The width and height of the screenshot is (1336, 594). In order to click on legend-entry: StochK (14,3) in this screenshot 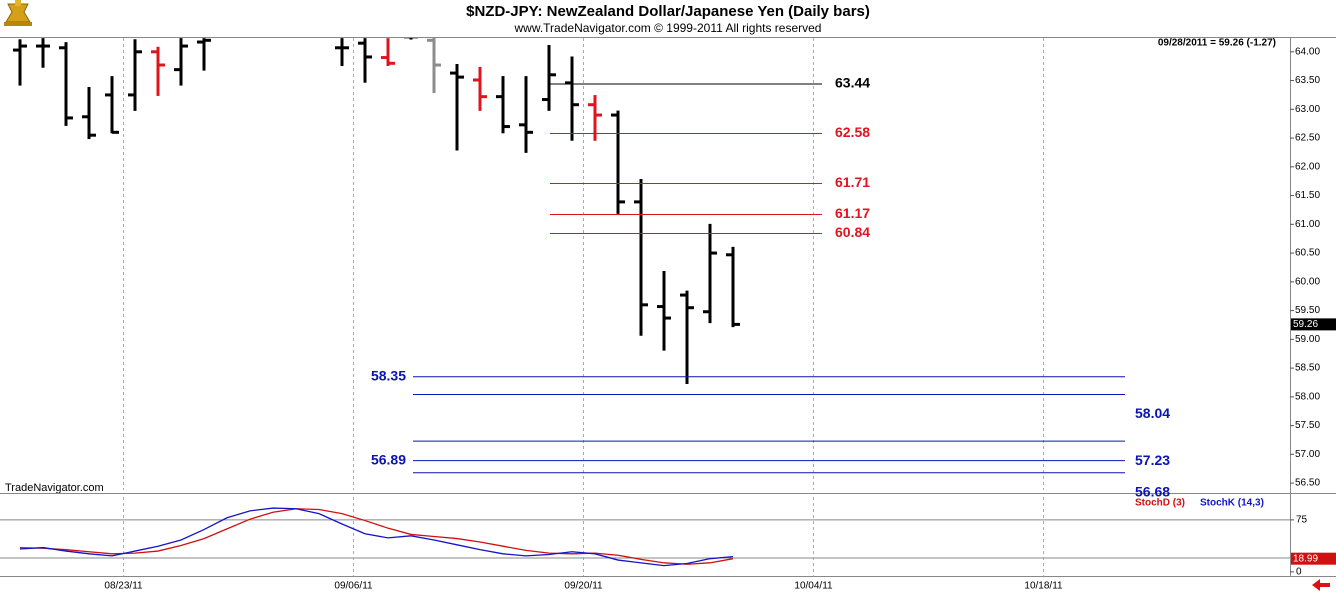, I will do `click(1232, 503)`.